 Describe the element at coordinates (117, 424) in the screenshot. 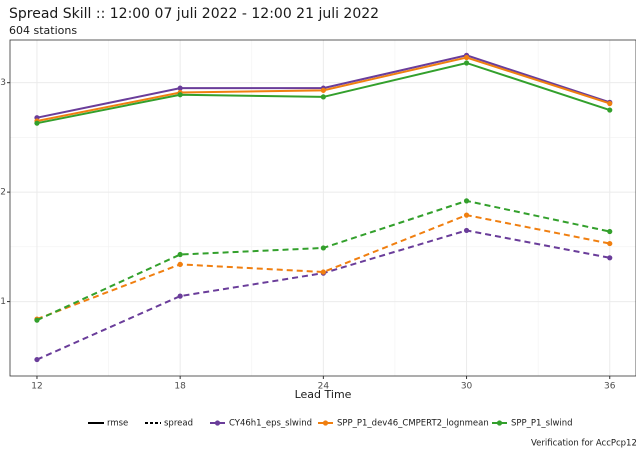

I see `legend-label: rmse` at that location.